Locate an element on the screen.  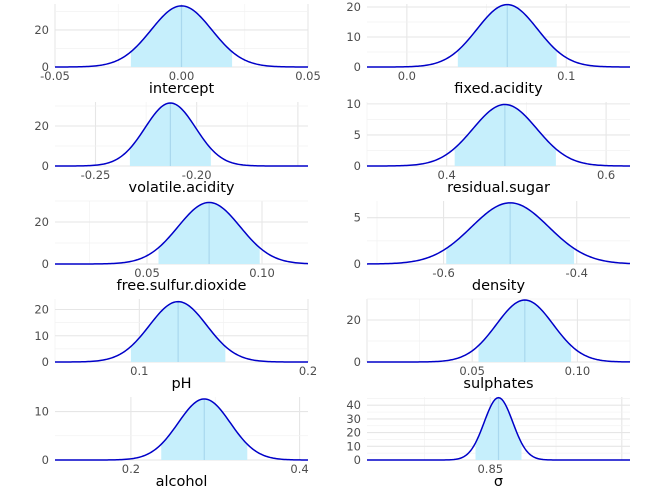
y-tick-label: 40 is located at coordinates (353, 405).